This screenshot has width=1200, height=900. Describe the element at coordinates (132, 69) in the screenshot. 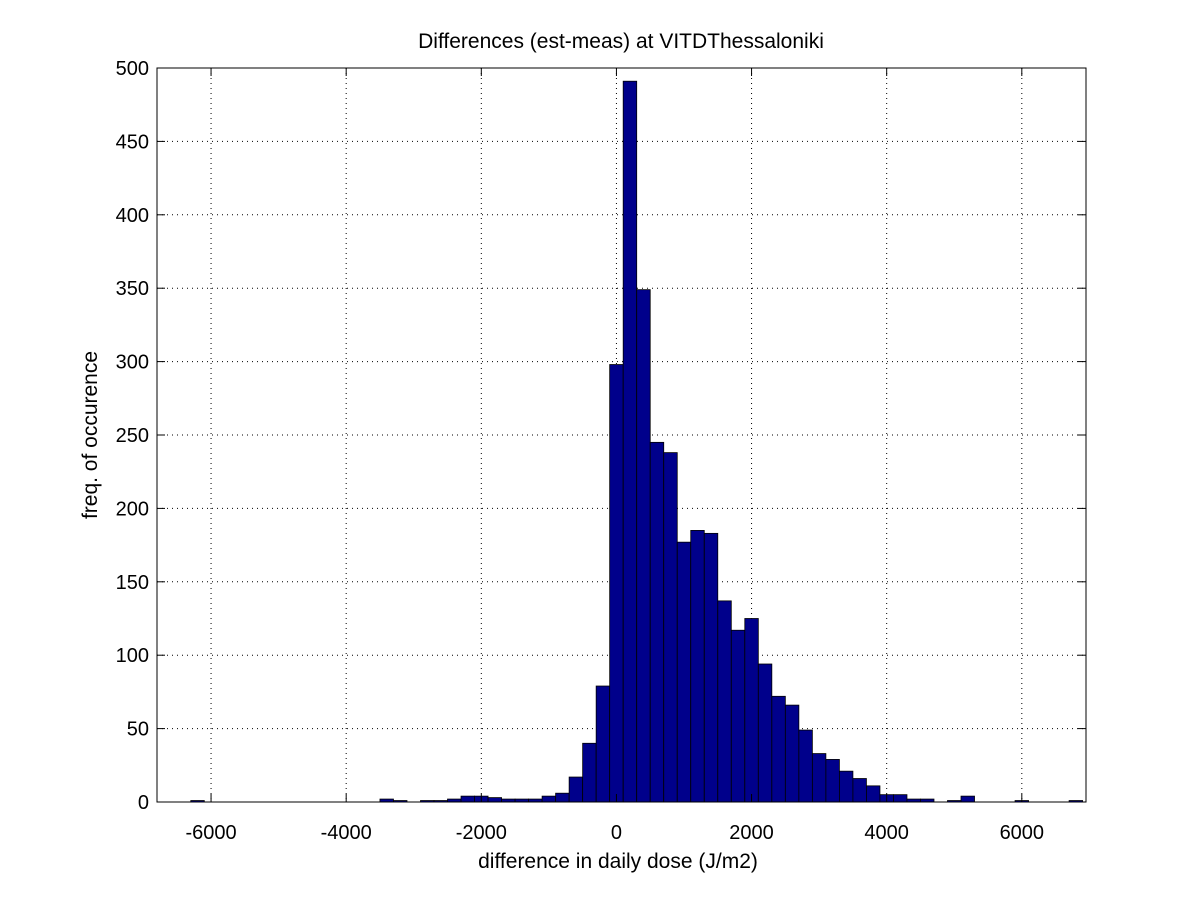

I see `y-tick-label: 500` at that location.